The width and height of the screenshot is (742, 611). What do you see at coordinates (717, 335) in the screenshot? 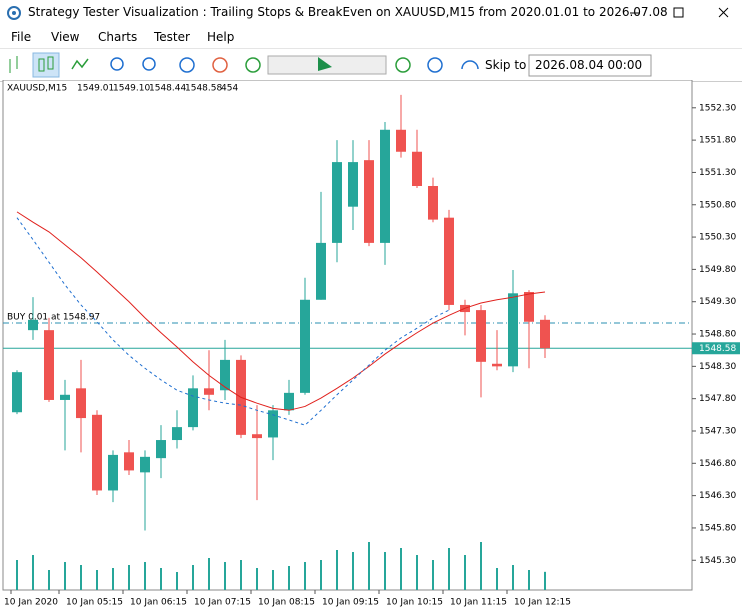
I see `y-tick-label: 1548.80` at bounding box center [717, 335].